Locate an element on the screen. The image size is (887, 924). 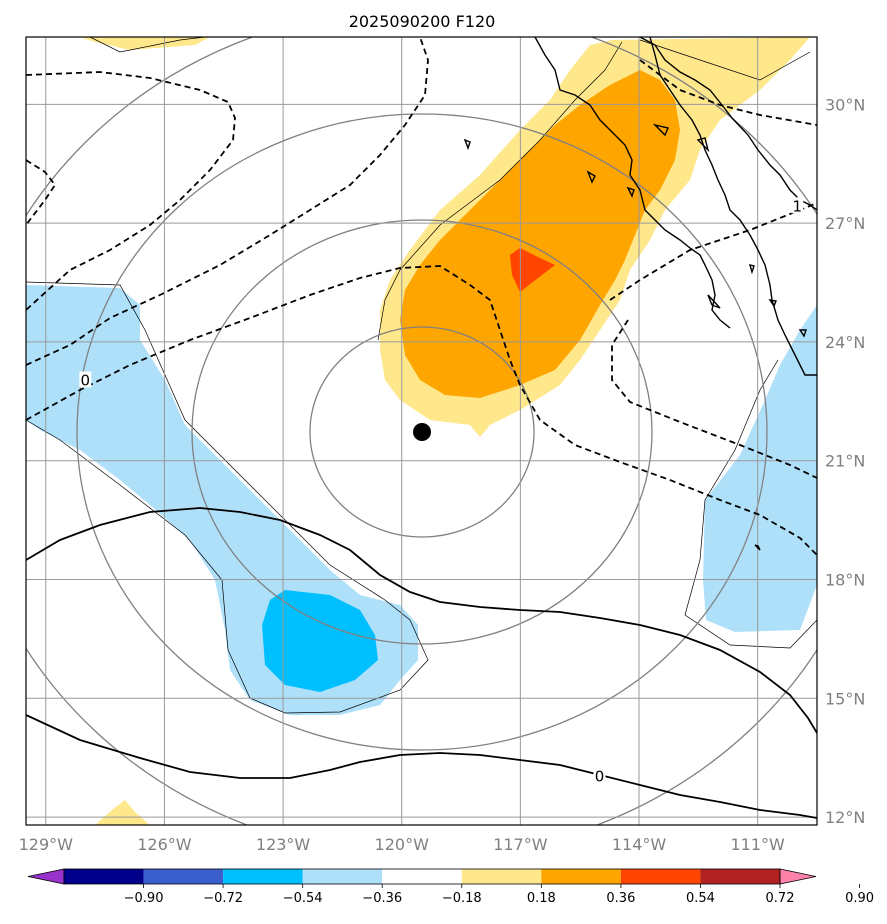
orange-shading is located at coordinates (540, 234).